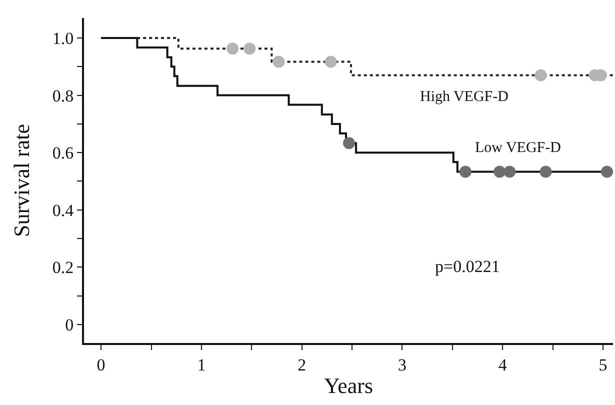 Image resolution: width=615 pixels, height=405 pixels. What do you see at coordinates (503, 364) in the screenshot?
I see `x-tick-label: 4` at bounding box center [503, 364].